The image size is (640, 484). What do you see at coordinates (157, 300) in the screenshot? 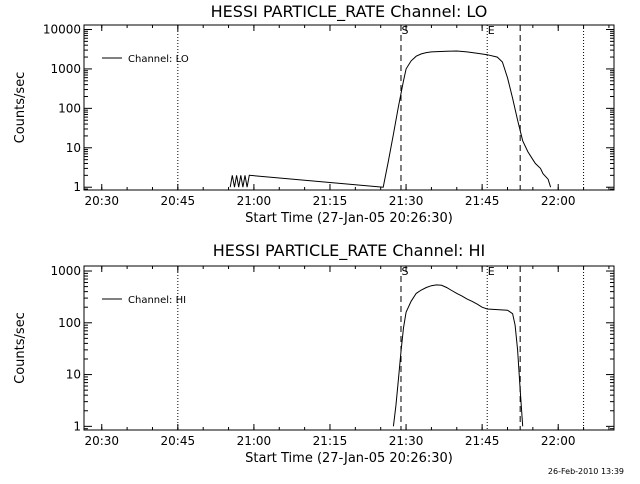
I see `legend-label: Channel: HI` at bounding box center [157, 300].